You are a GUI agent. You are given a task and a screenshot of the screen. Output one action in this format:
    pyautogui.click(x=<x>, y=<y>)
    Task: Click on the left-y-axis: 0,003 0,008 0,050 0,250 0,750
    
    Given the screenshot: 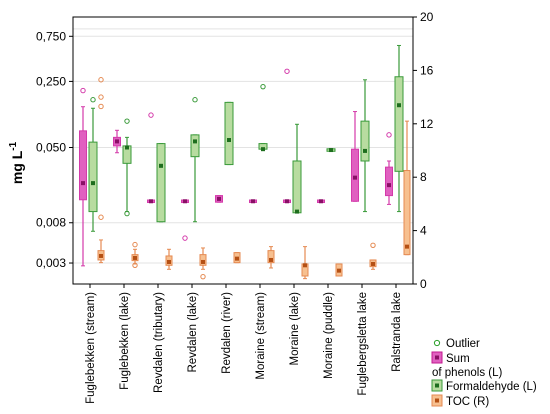 What is the action you would take?
    pyautogui.click(x=54, y=149)
    